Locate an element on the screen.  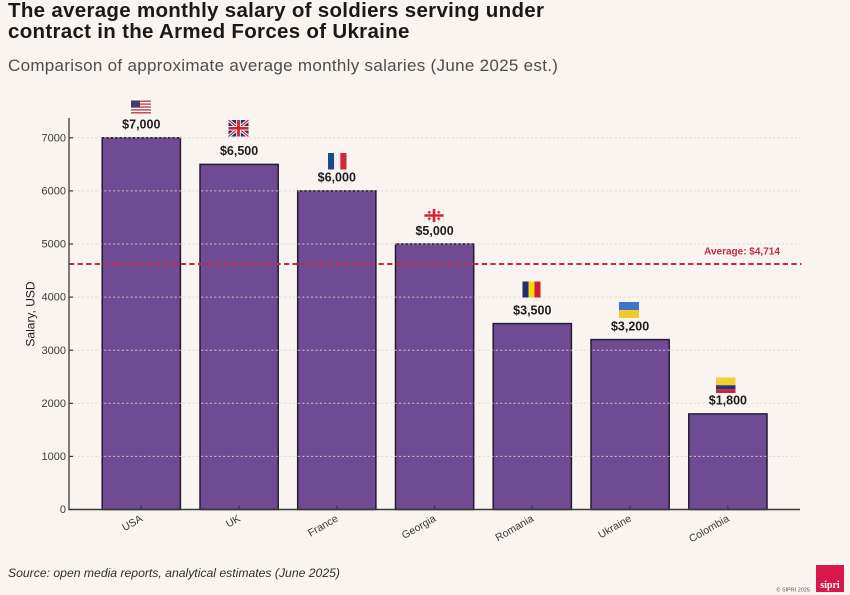
svg-text: Colombia is located at coordinates (709, 529).